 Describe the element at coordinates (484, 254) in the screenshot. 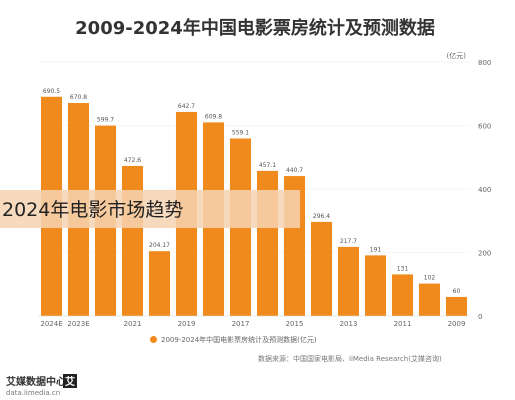

I see `y-tick-label: 200` at that location.